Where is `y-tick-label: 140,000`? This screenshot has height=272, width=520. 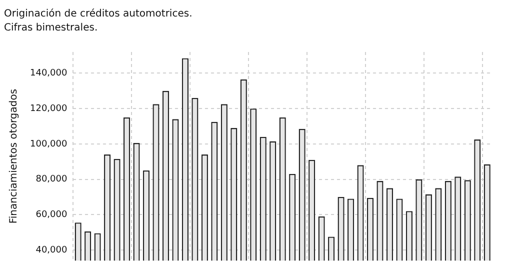
y-tick-label: 140,000 is located at coordinates (49, 73).